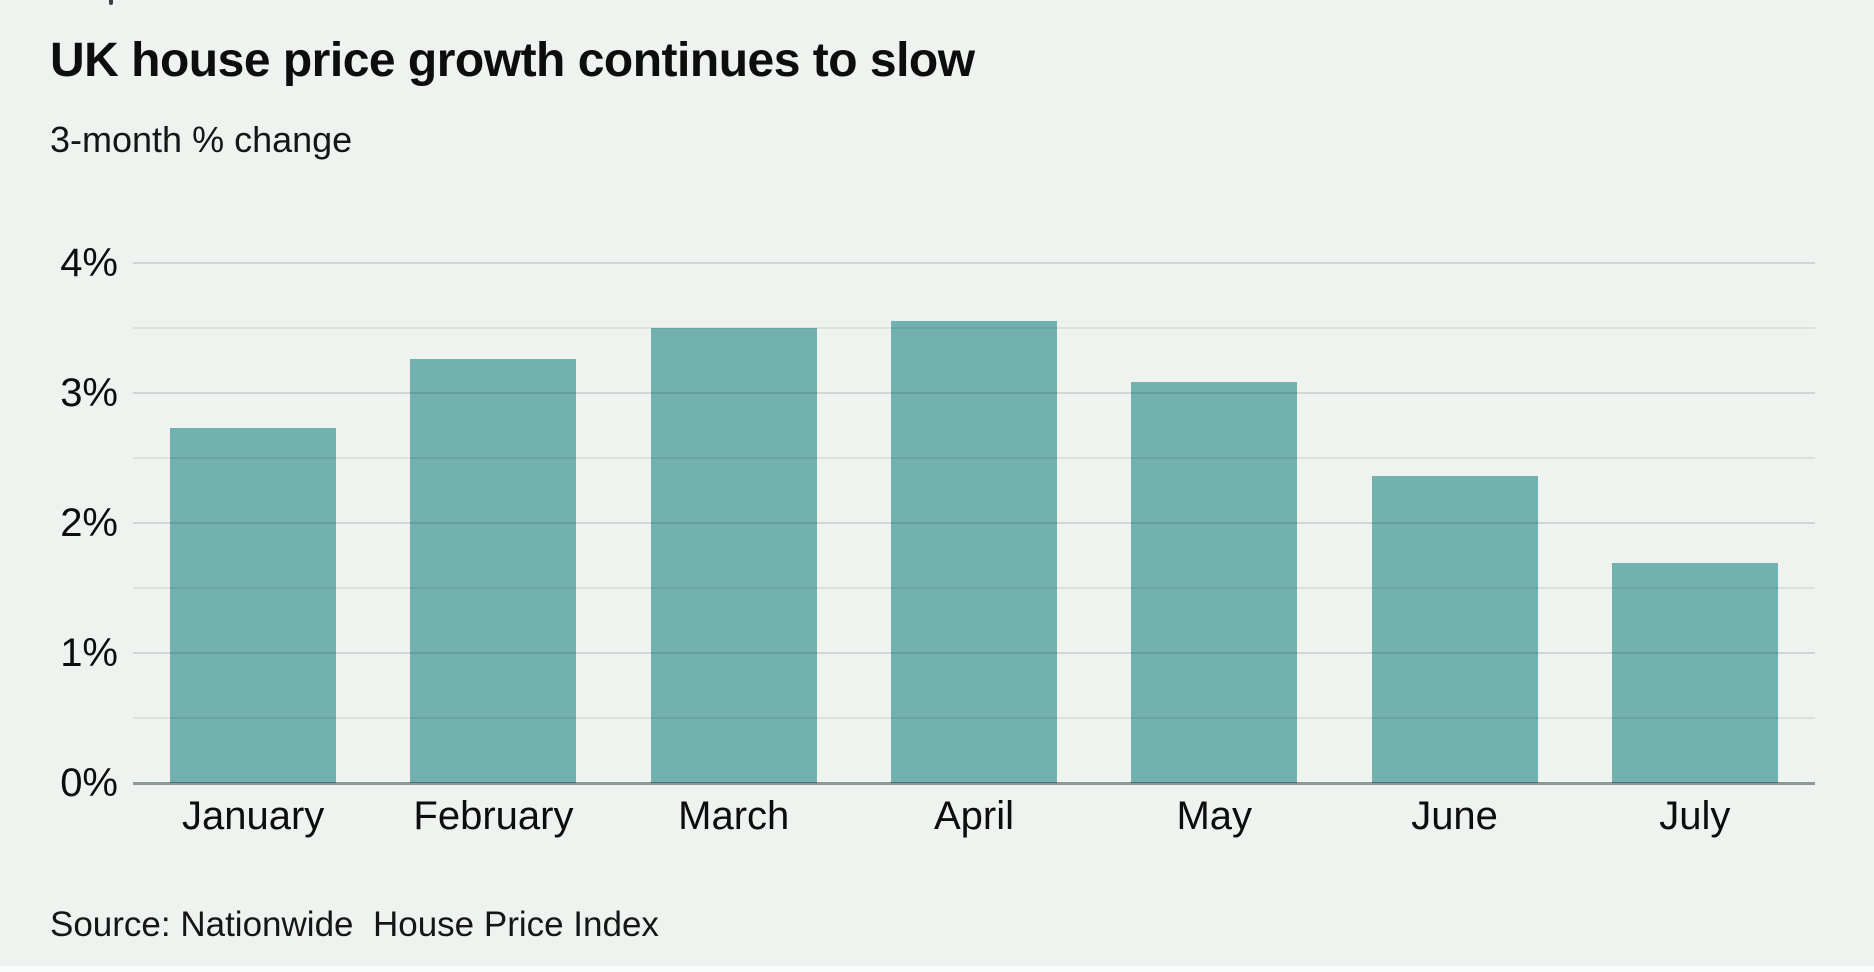 The height and width of the screenshot is (972, 1874). What do you see at coordinates (937, 969) in the screenshot?
I see `bottom-strip` at bounding box center [937, 969].